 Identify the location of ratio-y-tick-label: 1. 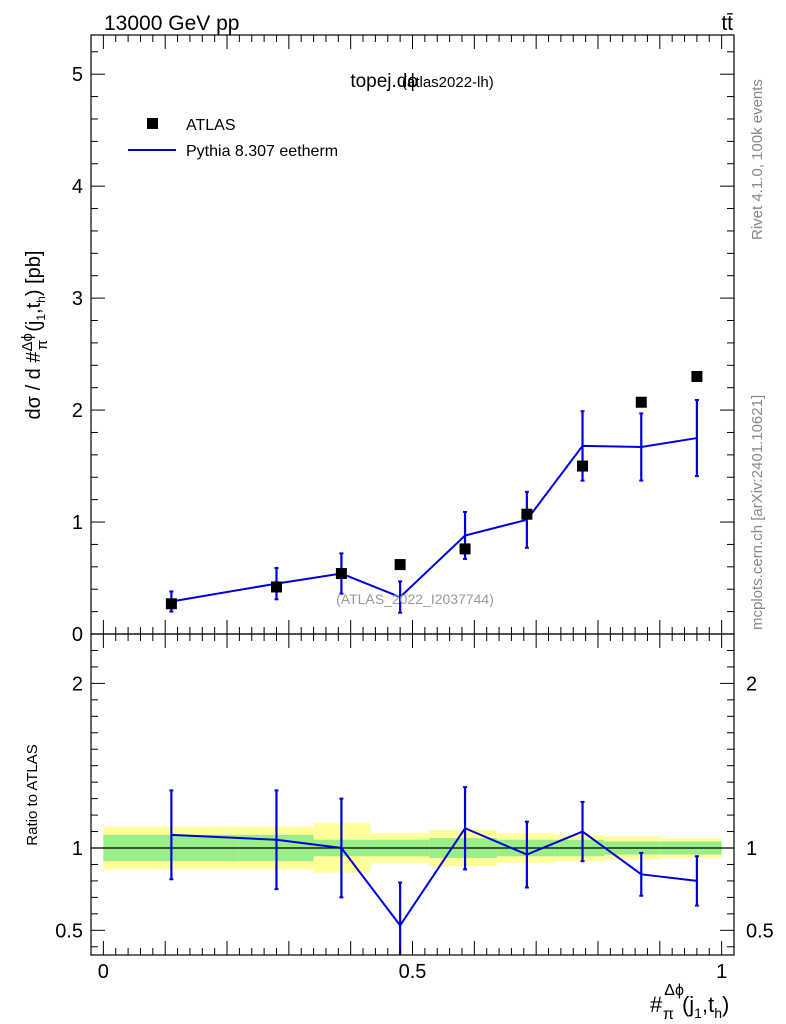
(77, 849).